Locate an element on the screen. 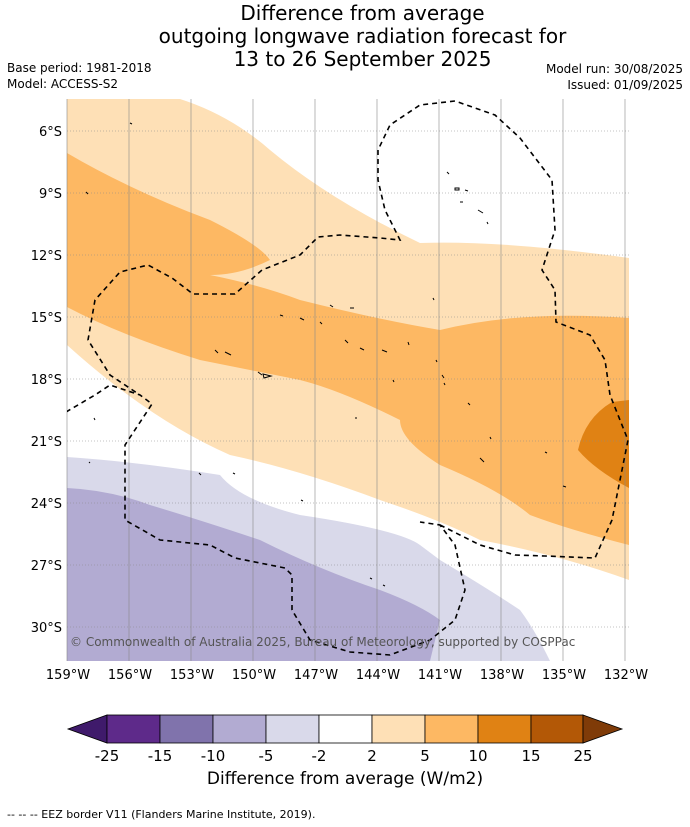  colorbar is located at coordinates (345, 729).